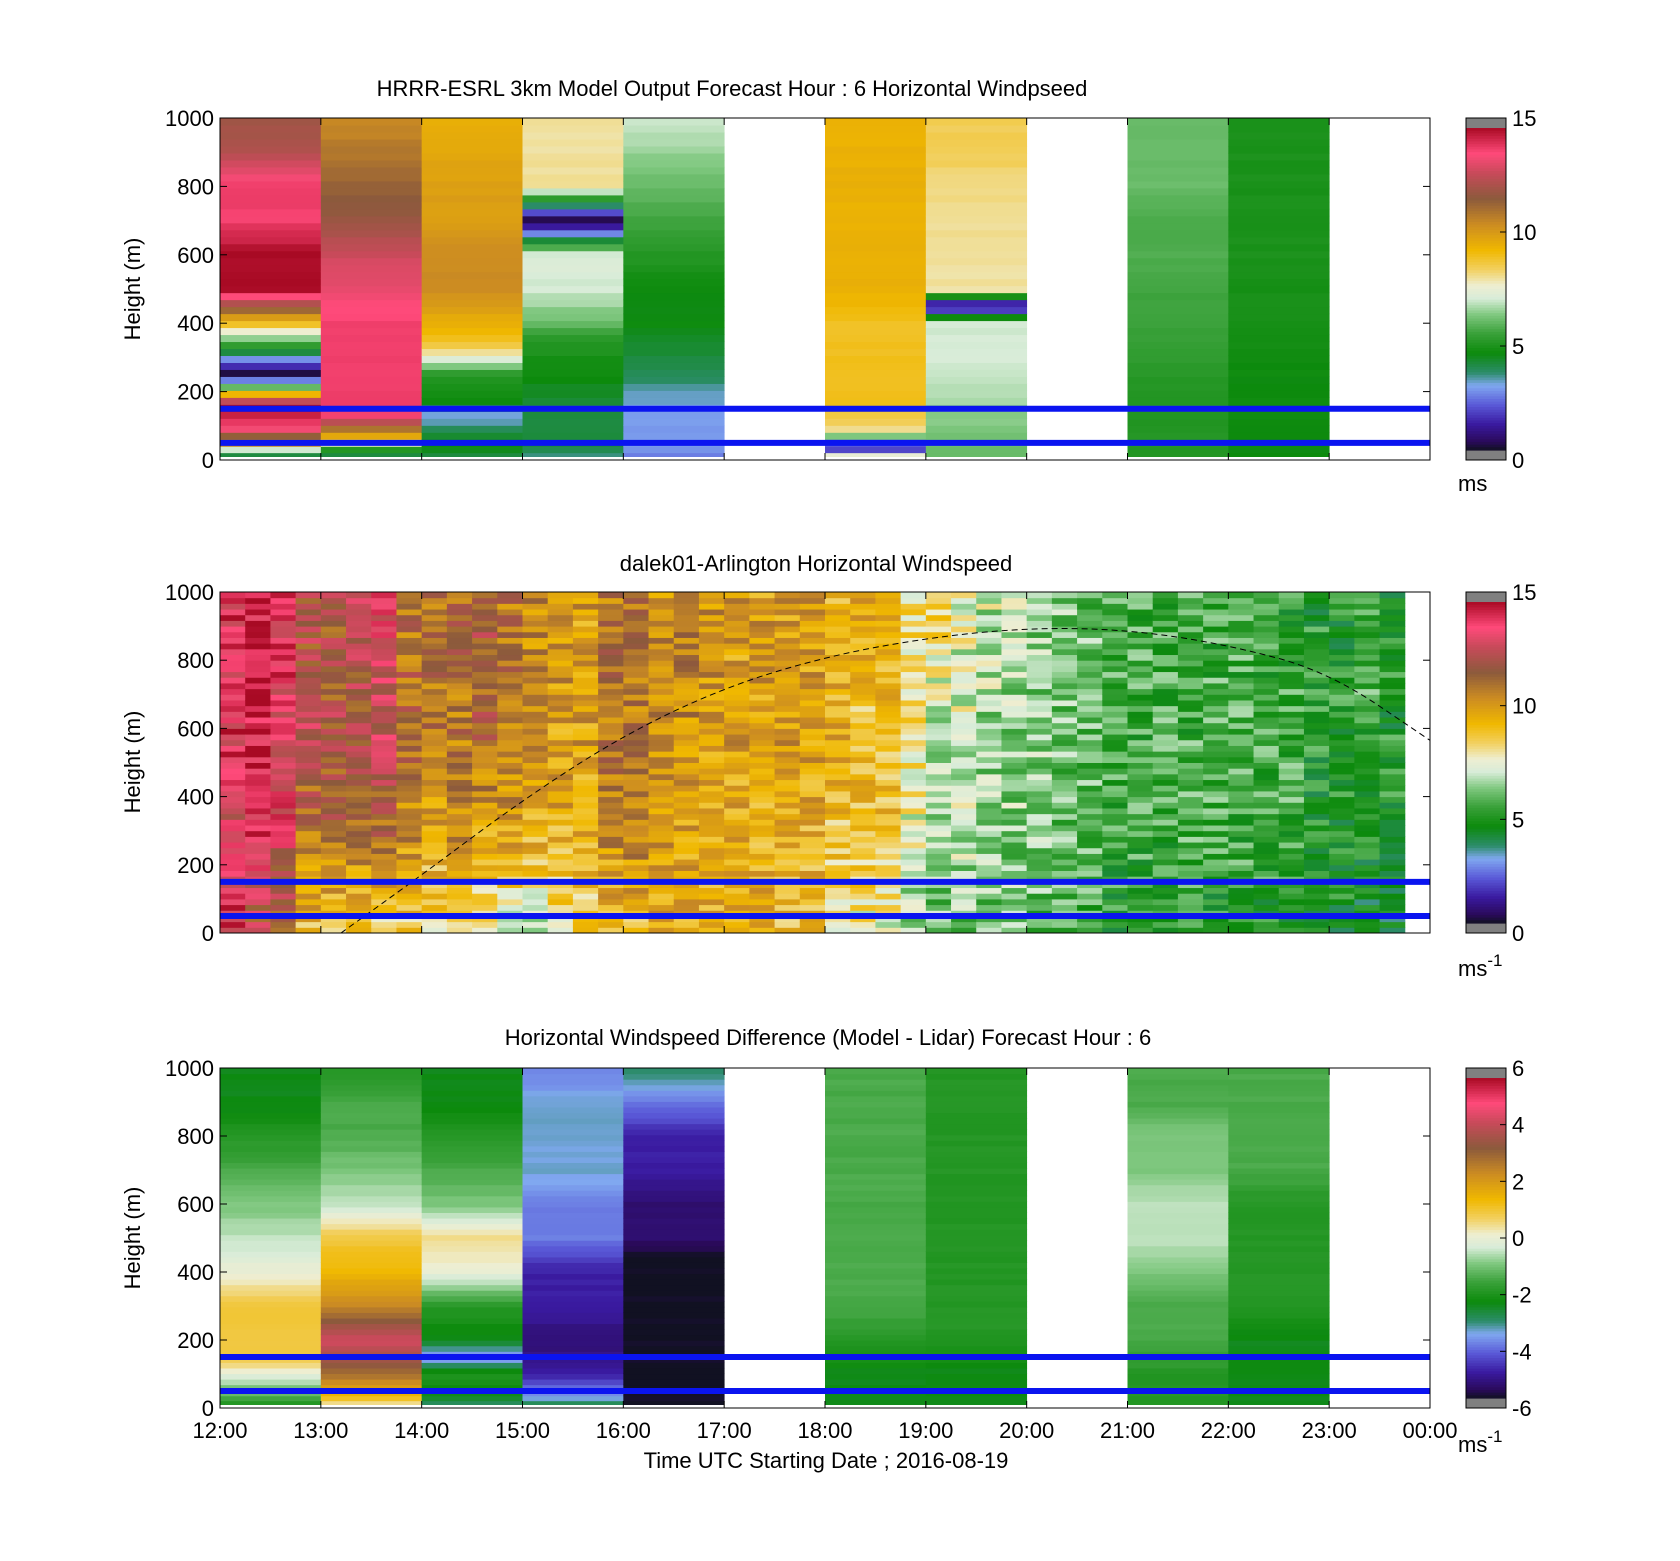  Describe the element at coordinates (1486, 762) in the screenshot. I see `colorbar-frame` at that location.